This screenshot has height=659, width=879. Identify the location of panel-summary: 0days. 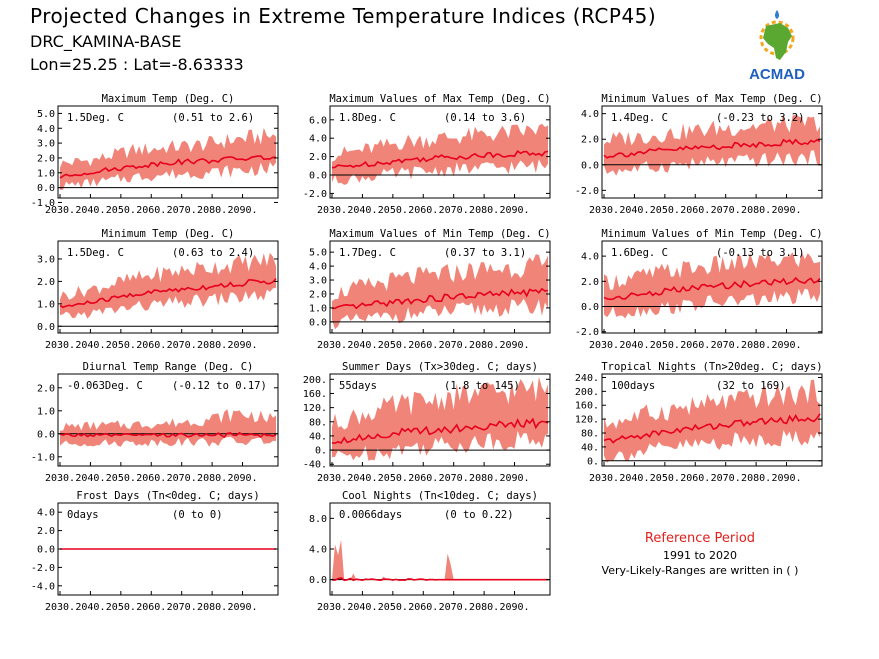
(83, 515).